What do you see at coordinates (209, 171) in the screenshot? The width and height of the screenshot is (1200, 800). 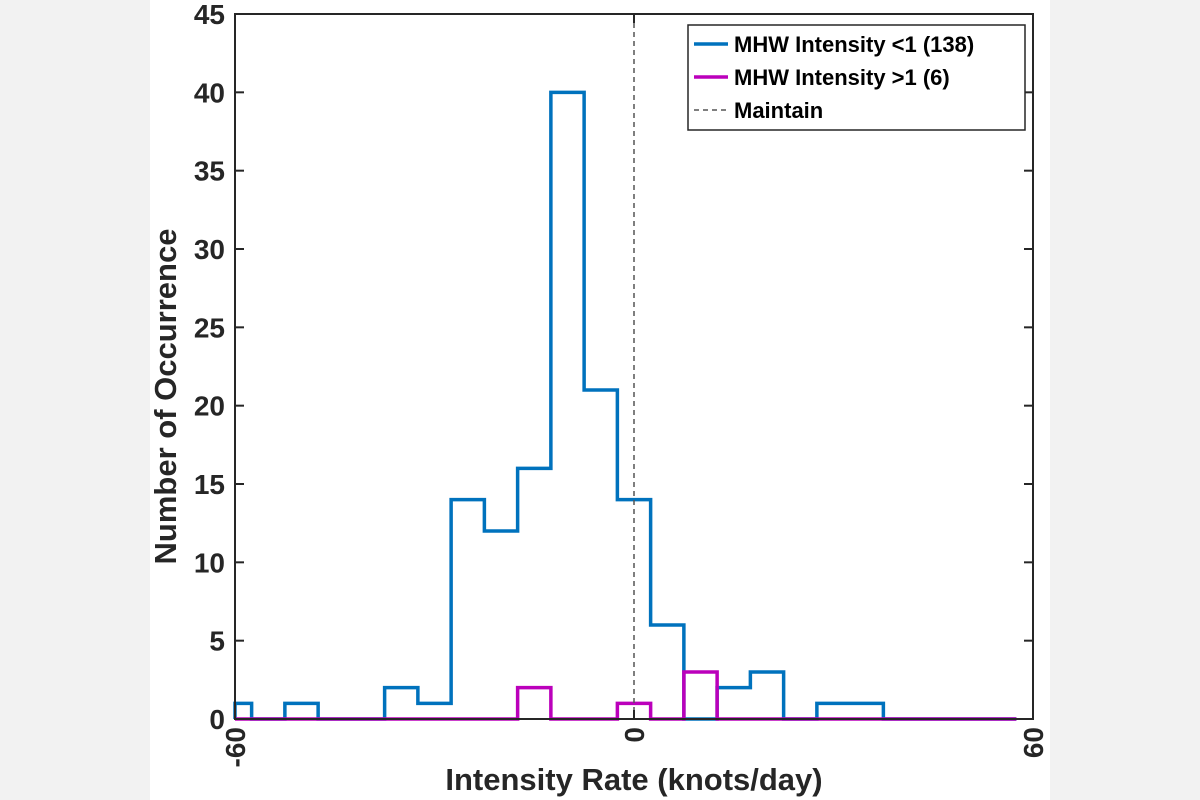 I see `y-tick-label: 35` at bounding box center [209, 171].